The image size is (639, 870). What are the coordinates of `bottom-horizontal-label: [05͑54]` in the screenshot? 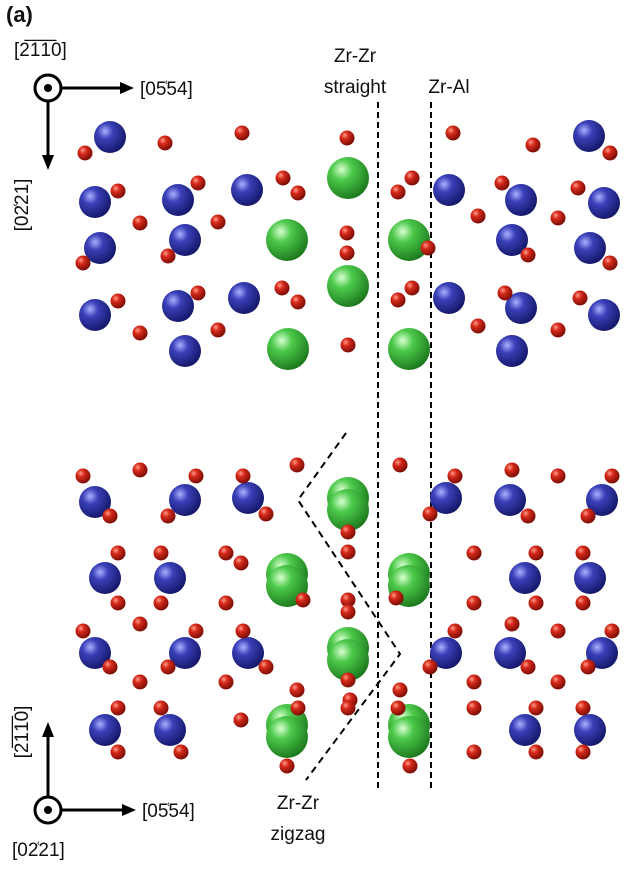 It's located at (168, 811).